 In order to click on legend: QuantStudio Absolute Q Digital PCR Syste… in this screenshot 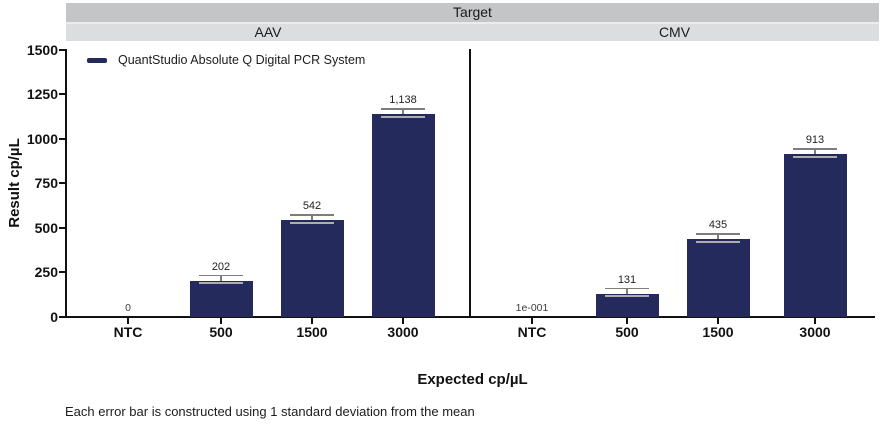, I will do `click(226, 60)`.